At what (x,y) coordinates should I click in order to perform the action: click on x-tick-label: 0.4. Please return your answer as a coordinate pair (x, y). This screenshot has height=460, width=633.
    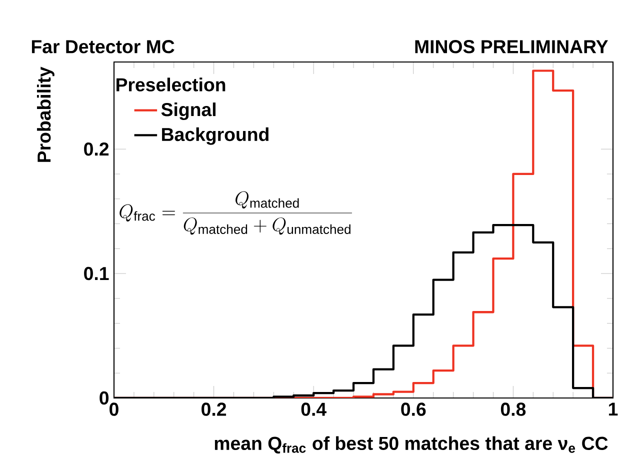
    Looking at the image, I should click on (313, 409).